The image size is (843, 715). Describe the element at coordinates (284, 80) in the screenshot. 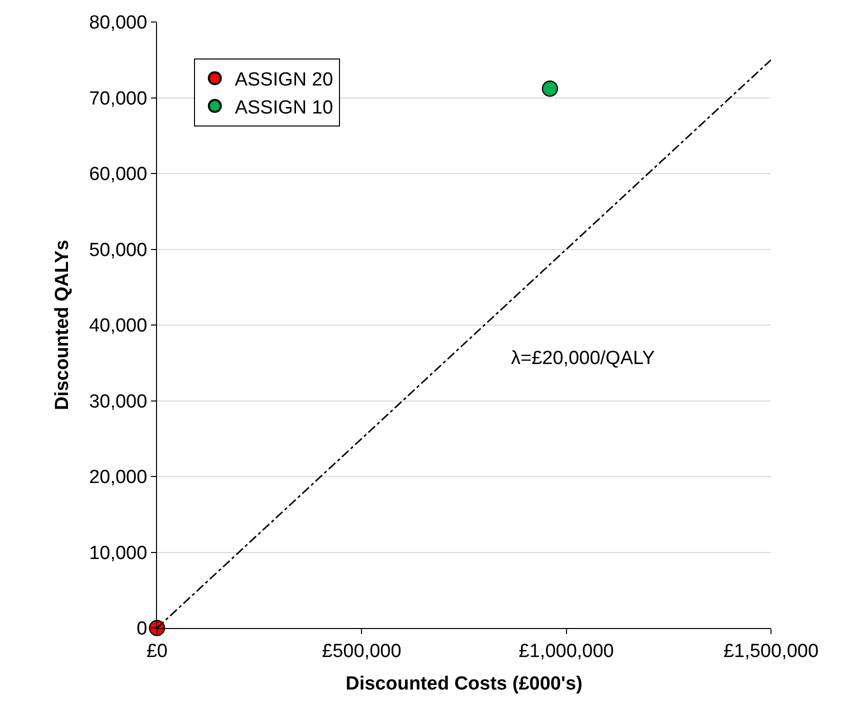

I see `legend-label: ASSIGN 20` at that location.